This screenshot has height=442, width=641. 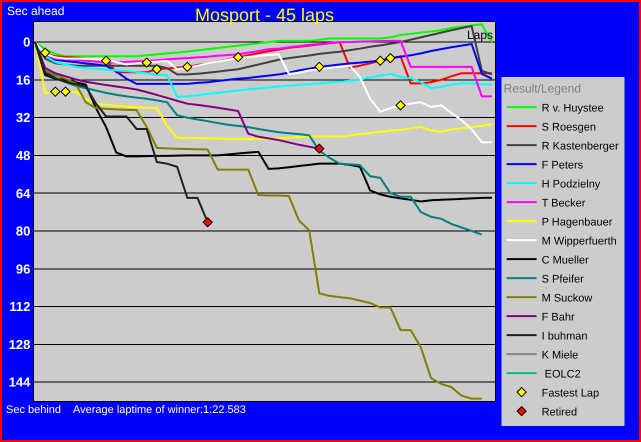 What do you see at coordinates (20, 382) in the screenshot?
I see `y-tick-label: 144` at bounding box center [20, 382].